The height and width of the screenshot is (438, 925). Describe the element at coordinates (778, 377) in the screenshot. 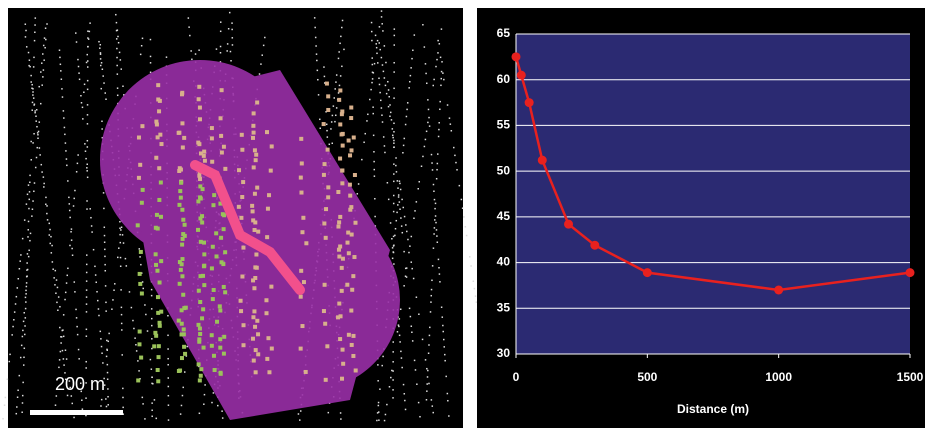

I see `x-tick-label: 1000` at that location.